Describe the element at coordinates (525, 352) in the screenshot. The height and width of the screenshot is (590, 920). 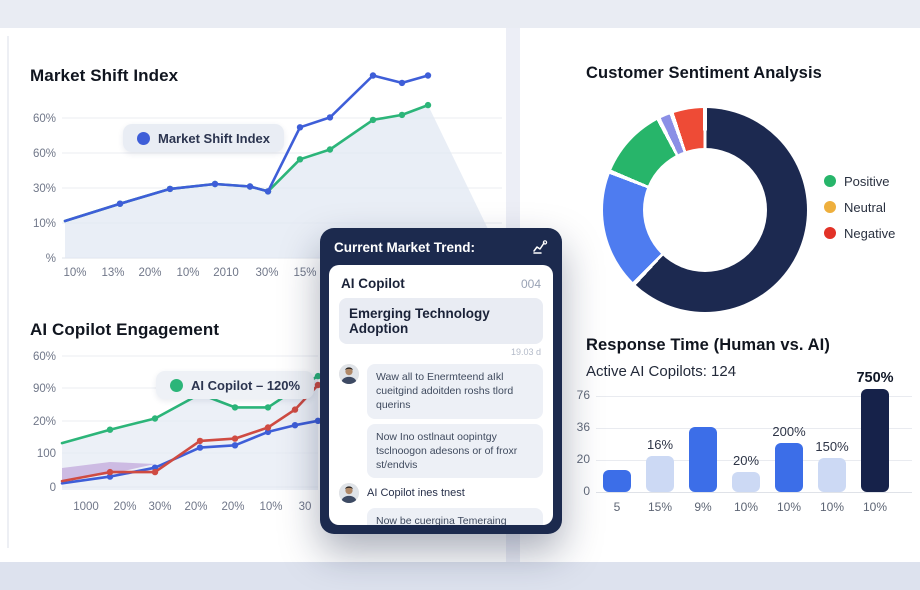
I see `timestamp-top: 19.03 d` at that location.